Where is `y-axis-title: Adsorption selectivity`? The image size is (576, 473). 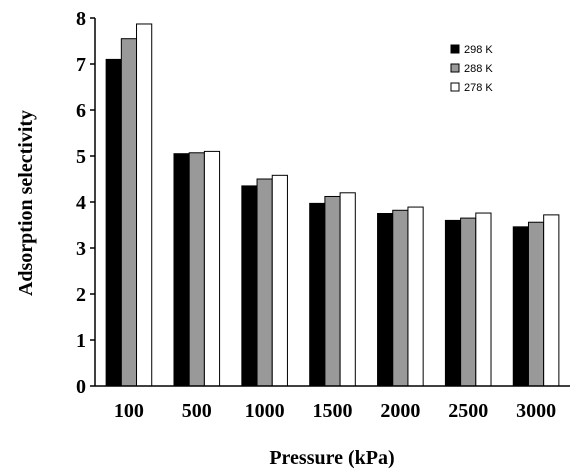 y-axis-title: Adsorption selectivity is located at coordinates (26, 203).